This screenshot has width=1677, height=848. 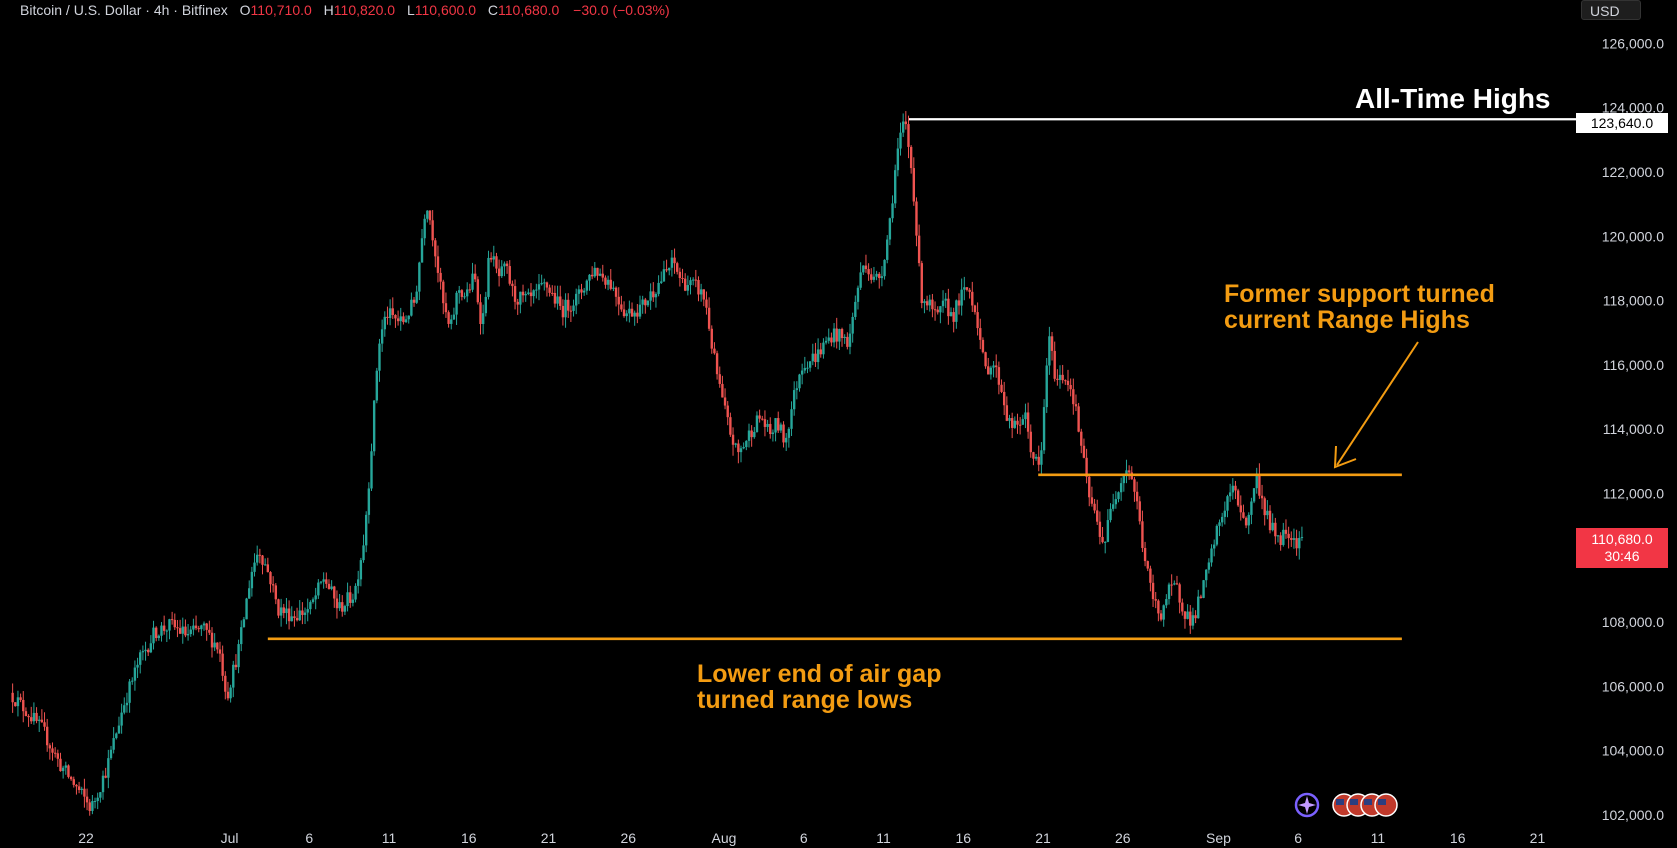 I want to click on y-tick-label: 106,000.0, so click(x=1633, y=686).